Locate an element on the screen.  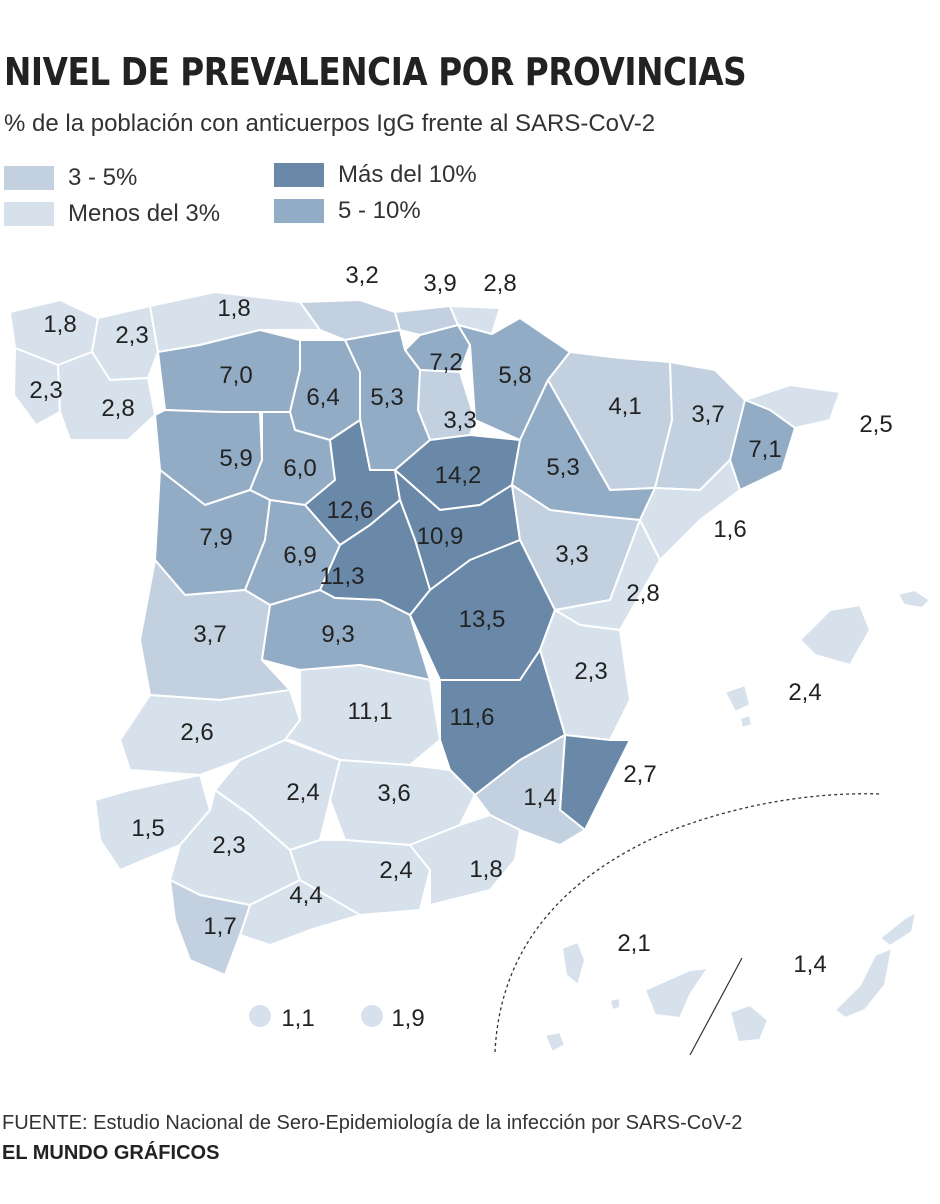
province-toledo is located at coordinates (346, 635).